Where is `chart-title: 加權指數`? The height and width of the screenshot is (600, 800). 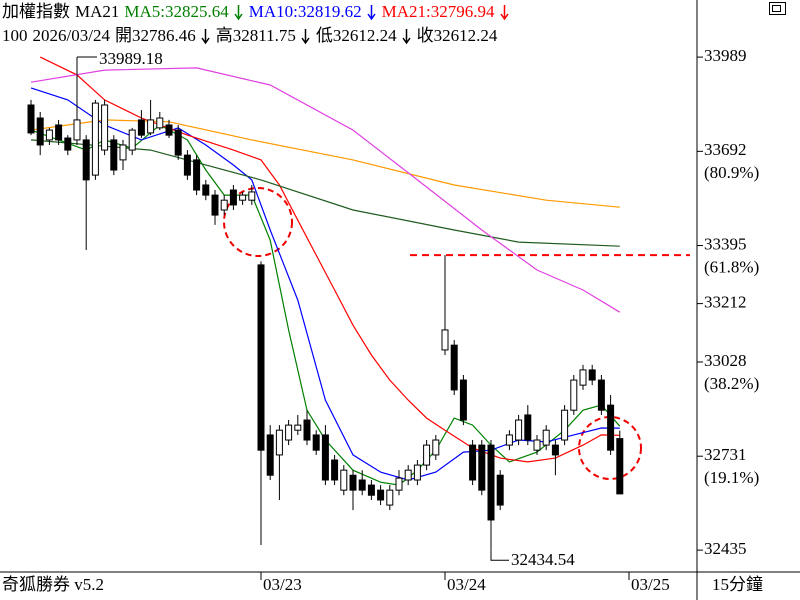 chart-title: 加權指數 is located at coordinates (36, 11).